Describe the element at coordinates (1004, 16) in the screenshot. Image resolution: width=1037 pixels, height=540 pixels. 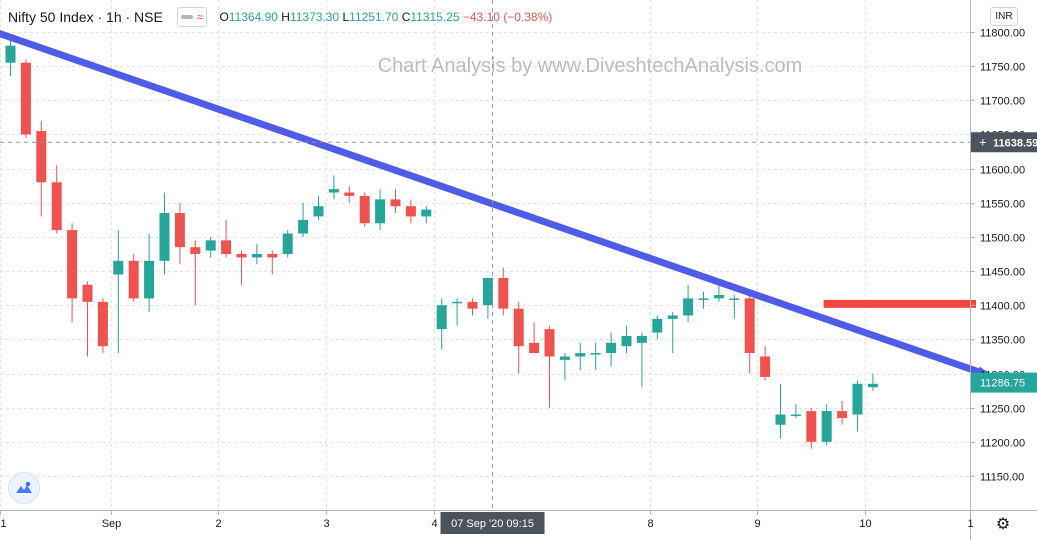
I see `currency-badge: INR` at that location.